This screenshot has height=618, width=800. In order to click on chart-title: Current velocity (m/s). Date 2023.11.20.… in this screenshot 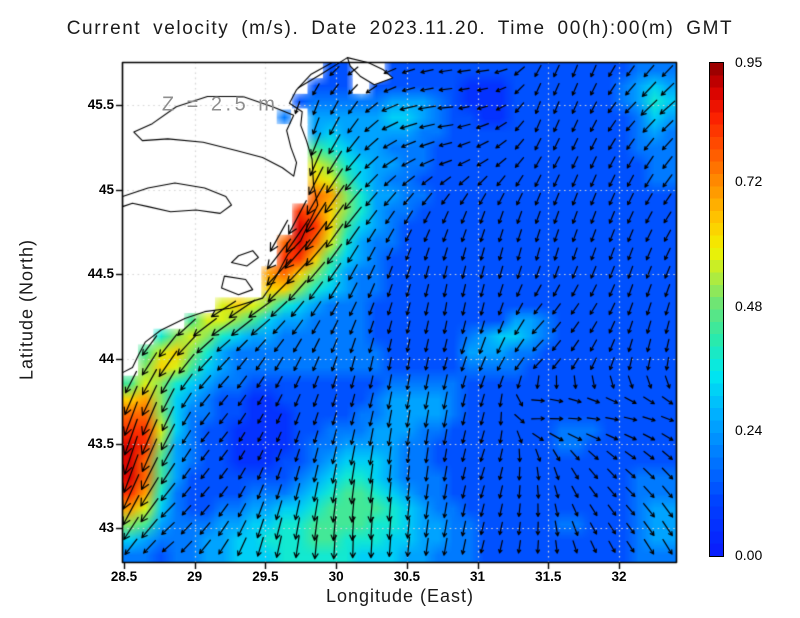, I will do `click(400, 28)`.